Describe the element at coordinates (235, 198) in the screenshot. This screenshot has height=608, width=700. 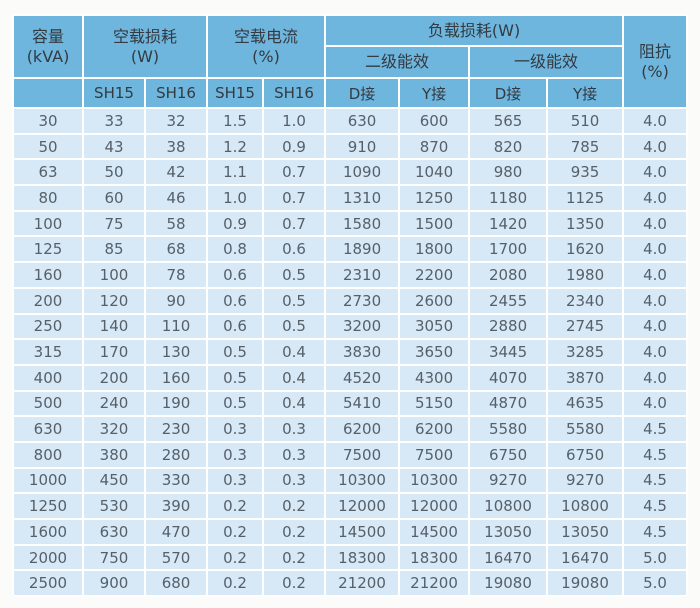
I see `value-cell: 1.0` at that location.